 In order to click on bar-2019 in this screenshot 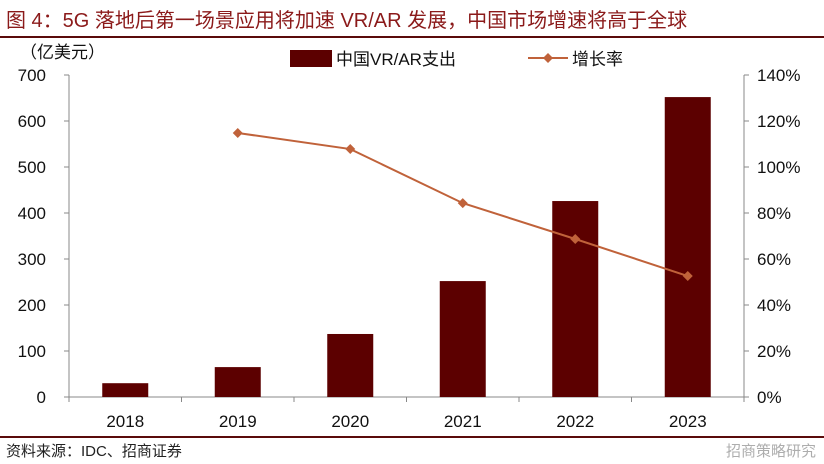, I will do `click(237, 382)`.